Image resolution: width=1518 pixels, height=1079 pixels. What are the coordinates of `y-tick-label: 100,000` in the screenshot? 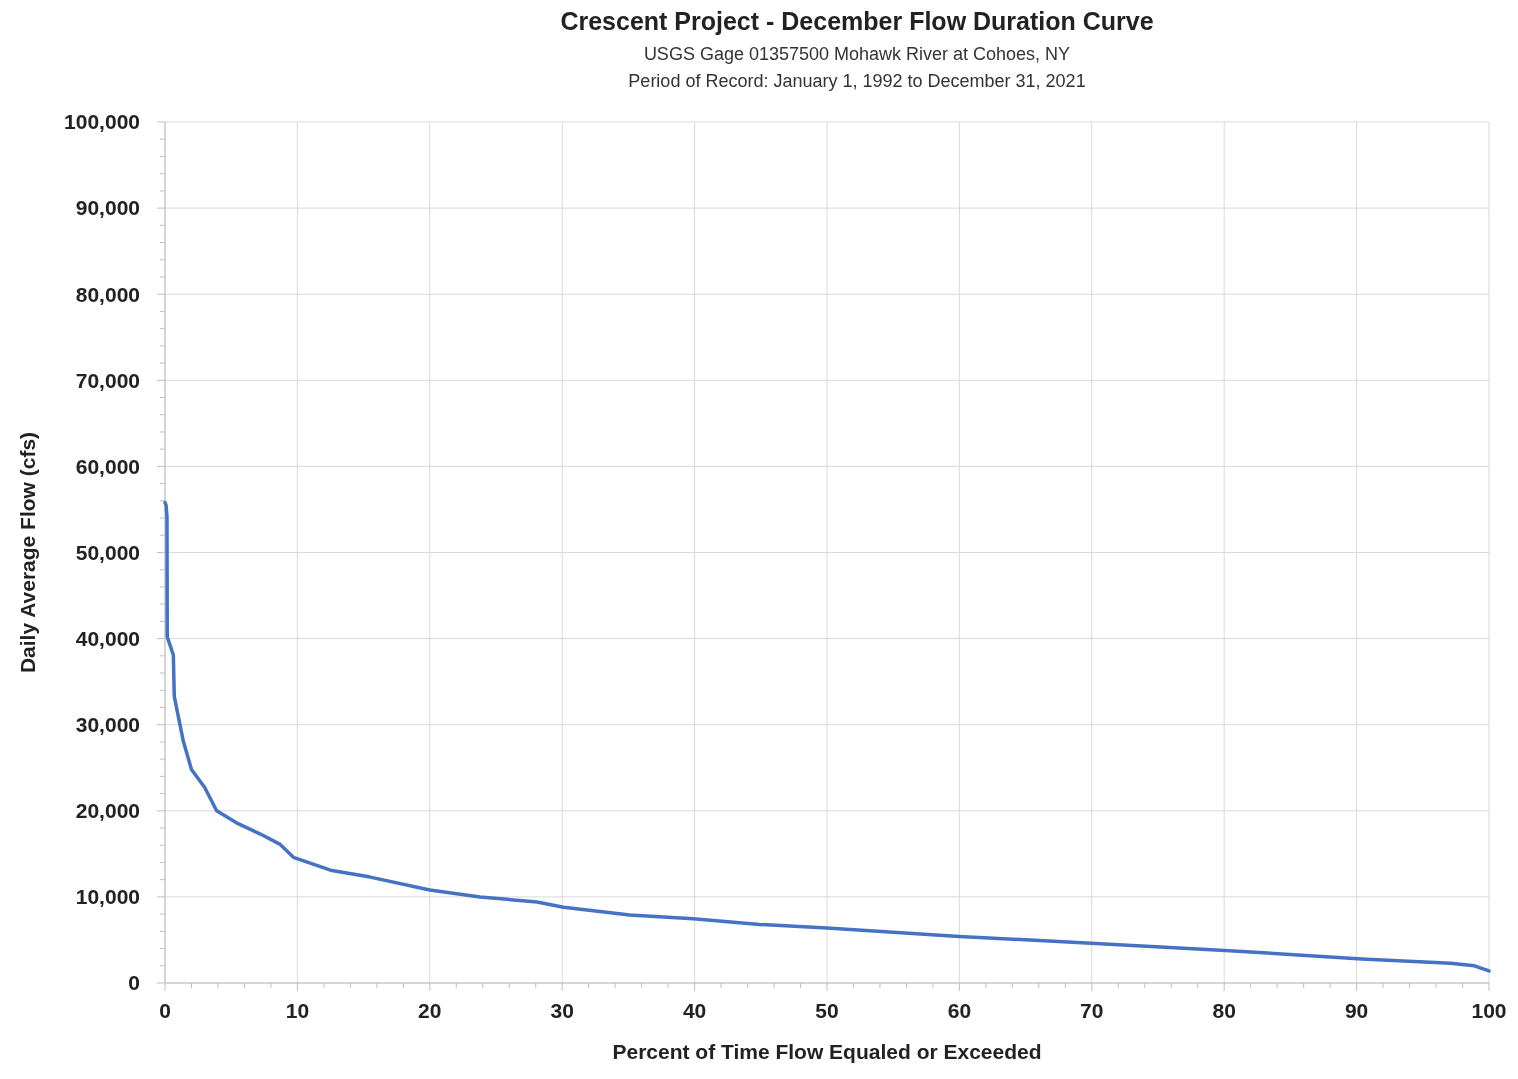 It's located at (102, 122).